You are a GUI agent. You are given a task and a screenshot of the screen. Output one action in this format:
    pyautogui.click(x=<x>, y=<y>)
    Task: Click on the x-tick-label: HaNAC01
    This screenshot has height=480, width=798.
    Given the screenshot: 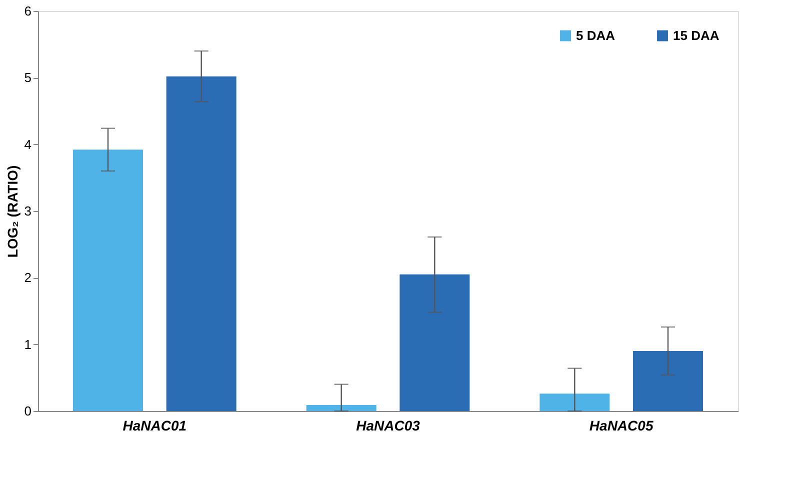 What is the action you would take?
    pyautogui.click(x=154, y=426)
    